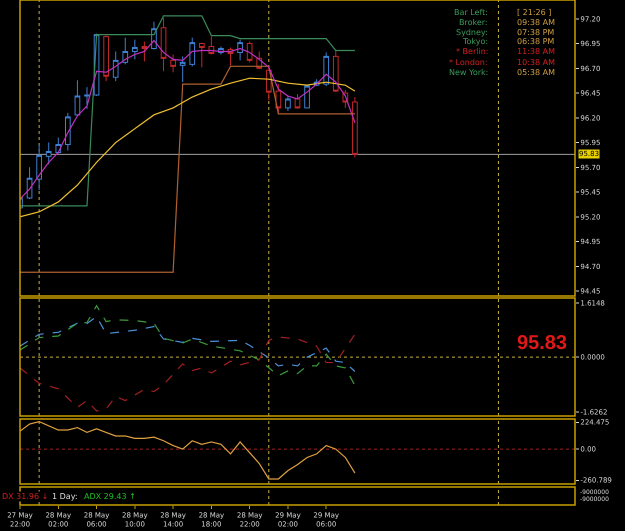 The height and width of the screenshot is (531, 625). I want to click on annotation: Sydney:, so click(472, 32).